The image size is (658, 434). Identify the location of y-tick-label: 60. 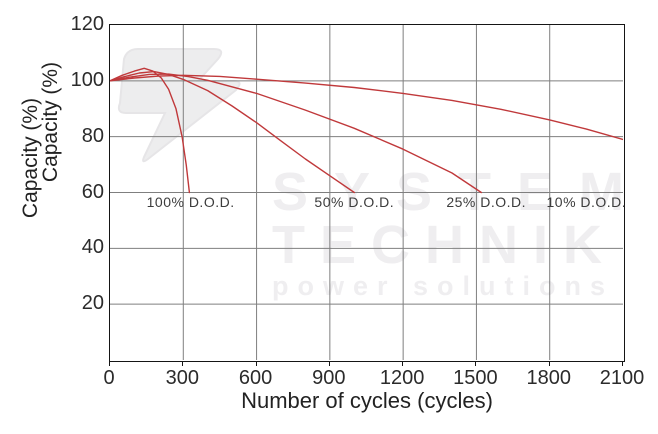
(92, 191).